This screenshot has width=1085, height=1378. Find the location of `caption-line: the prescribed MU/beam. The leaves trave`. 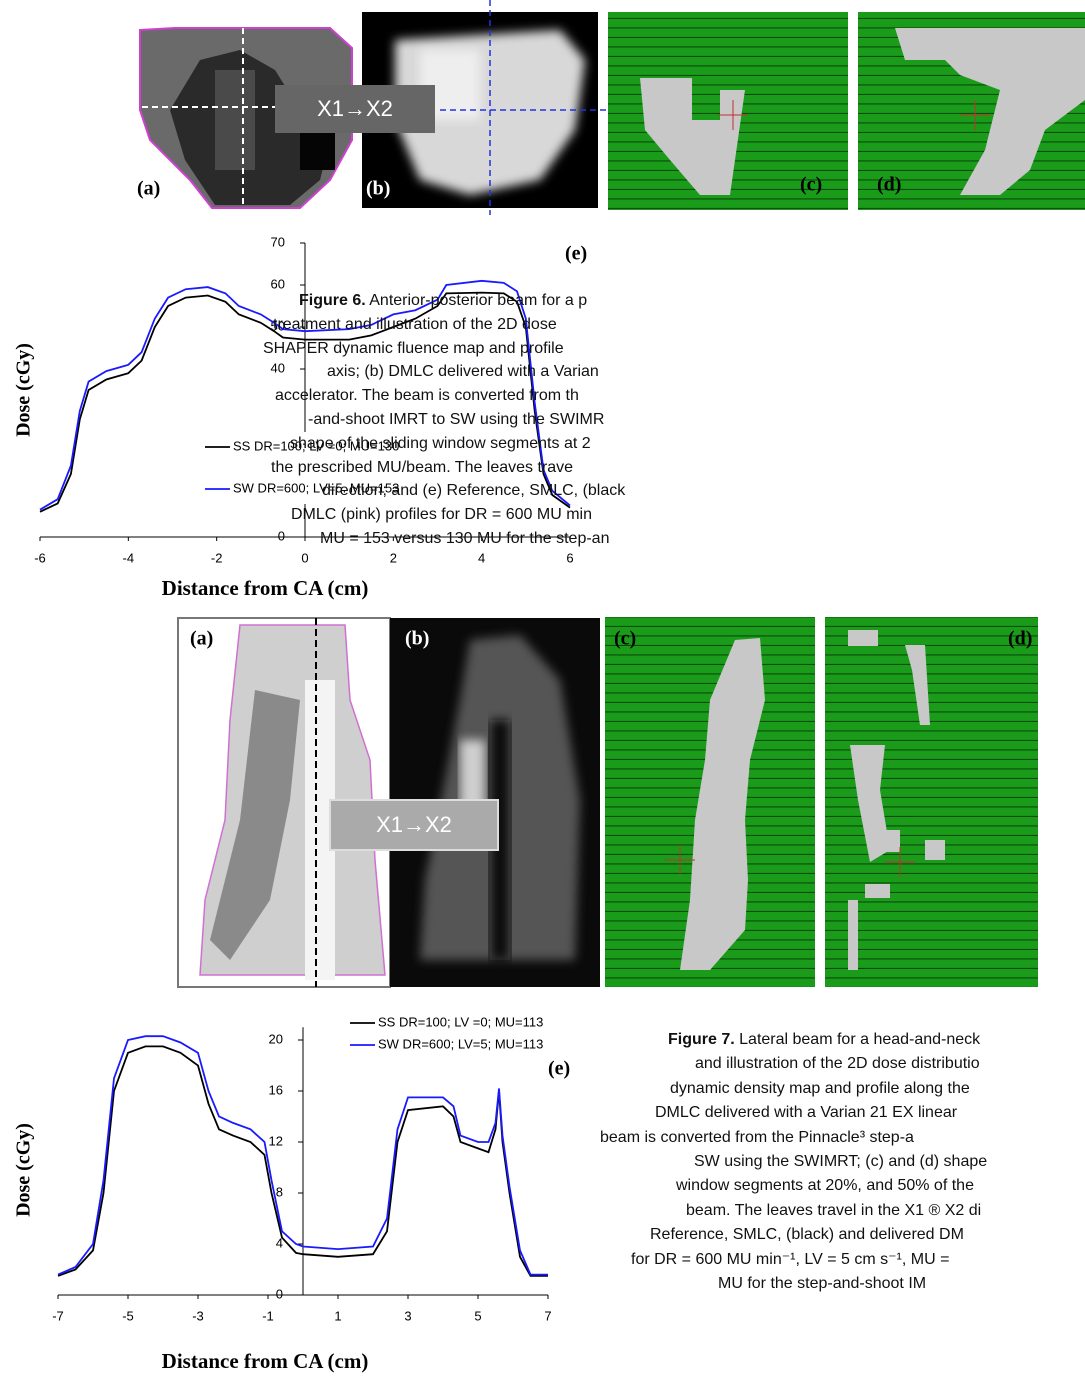

caption-line: the prescribed MU/beam. The leaves trave is located at coordinates (422, 468).